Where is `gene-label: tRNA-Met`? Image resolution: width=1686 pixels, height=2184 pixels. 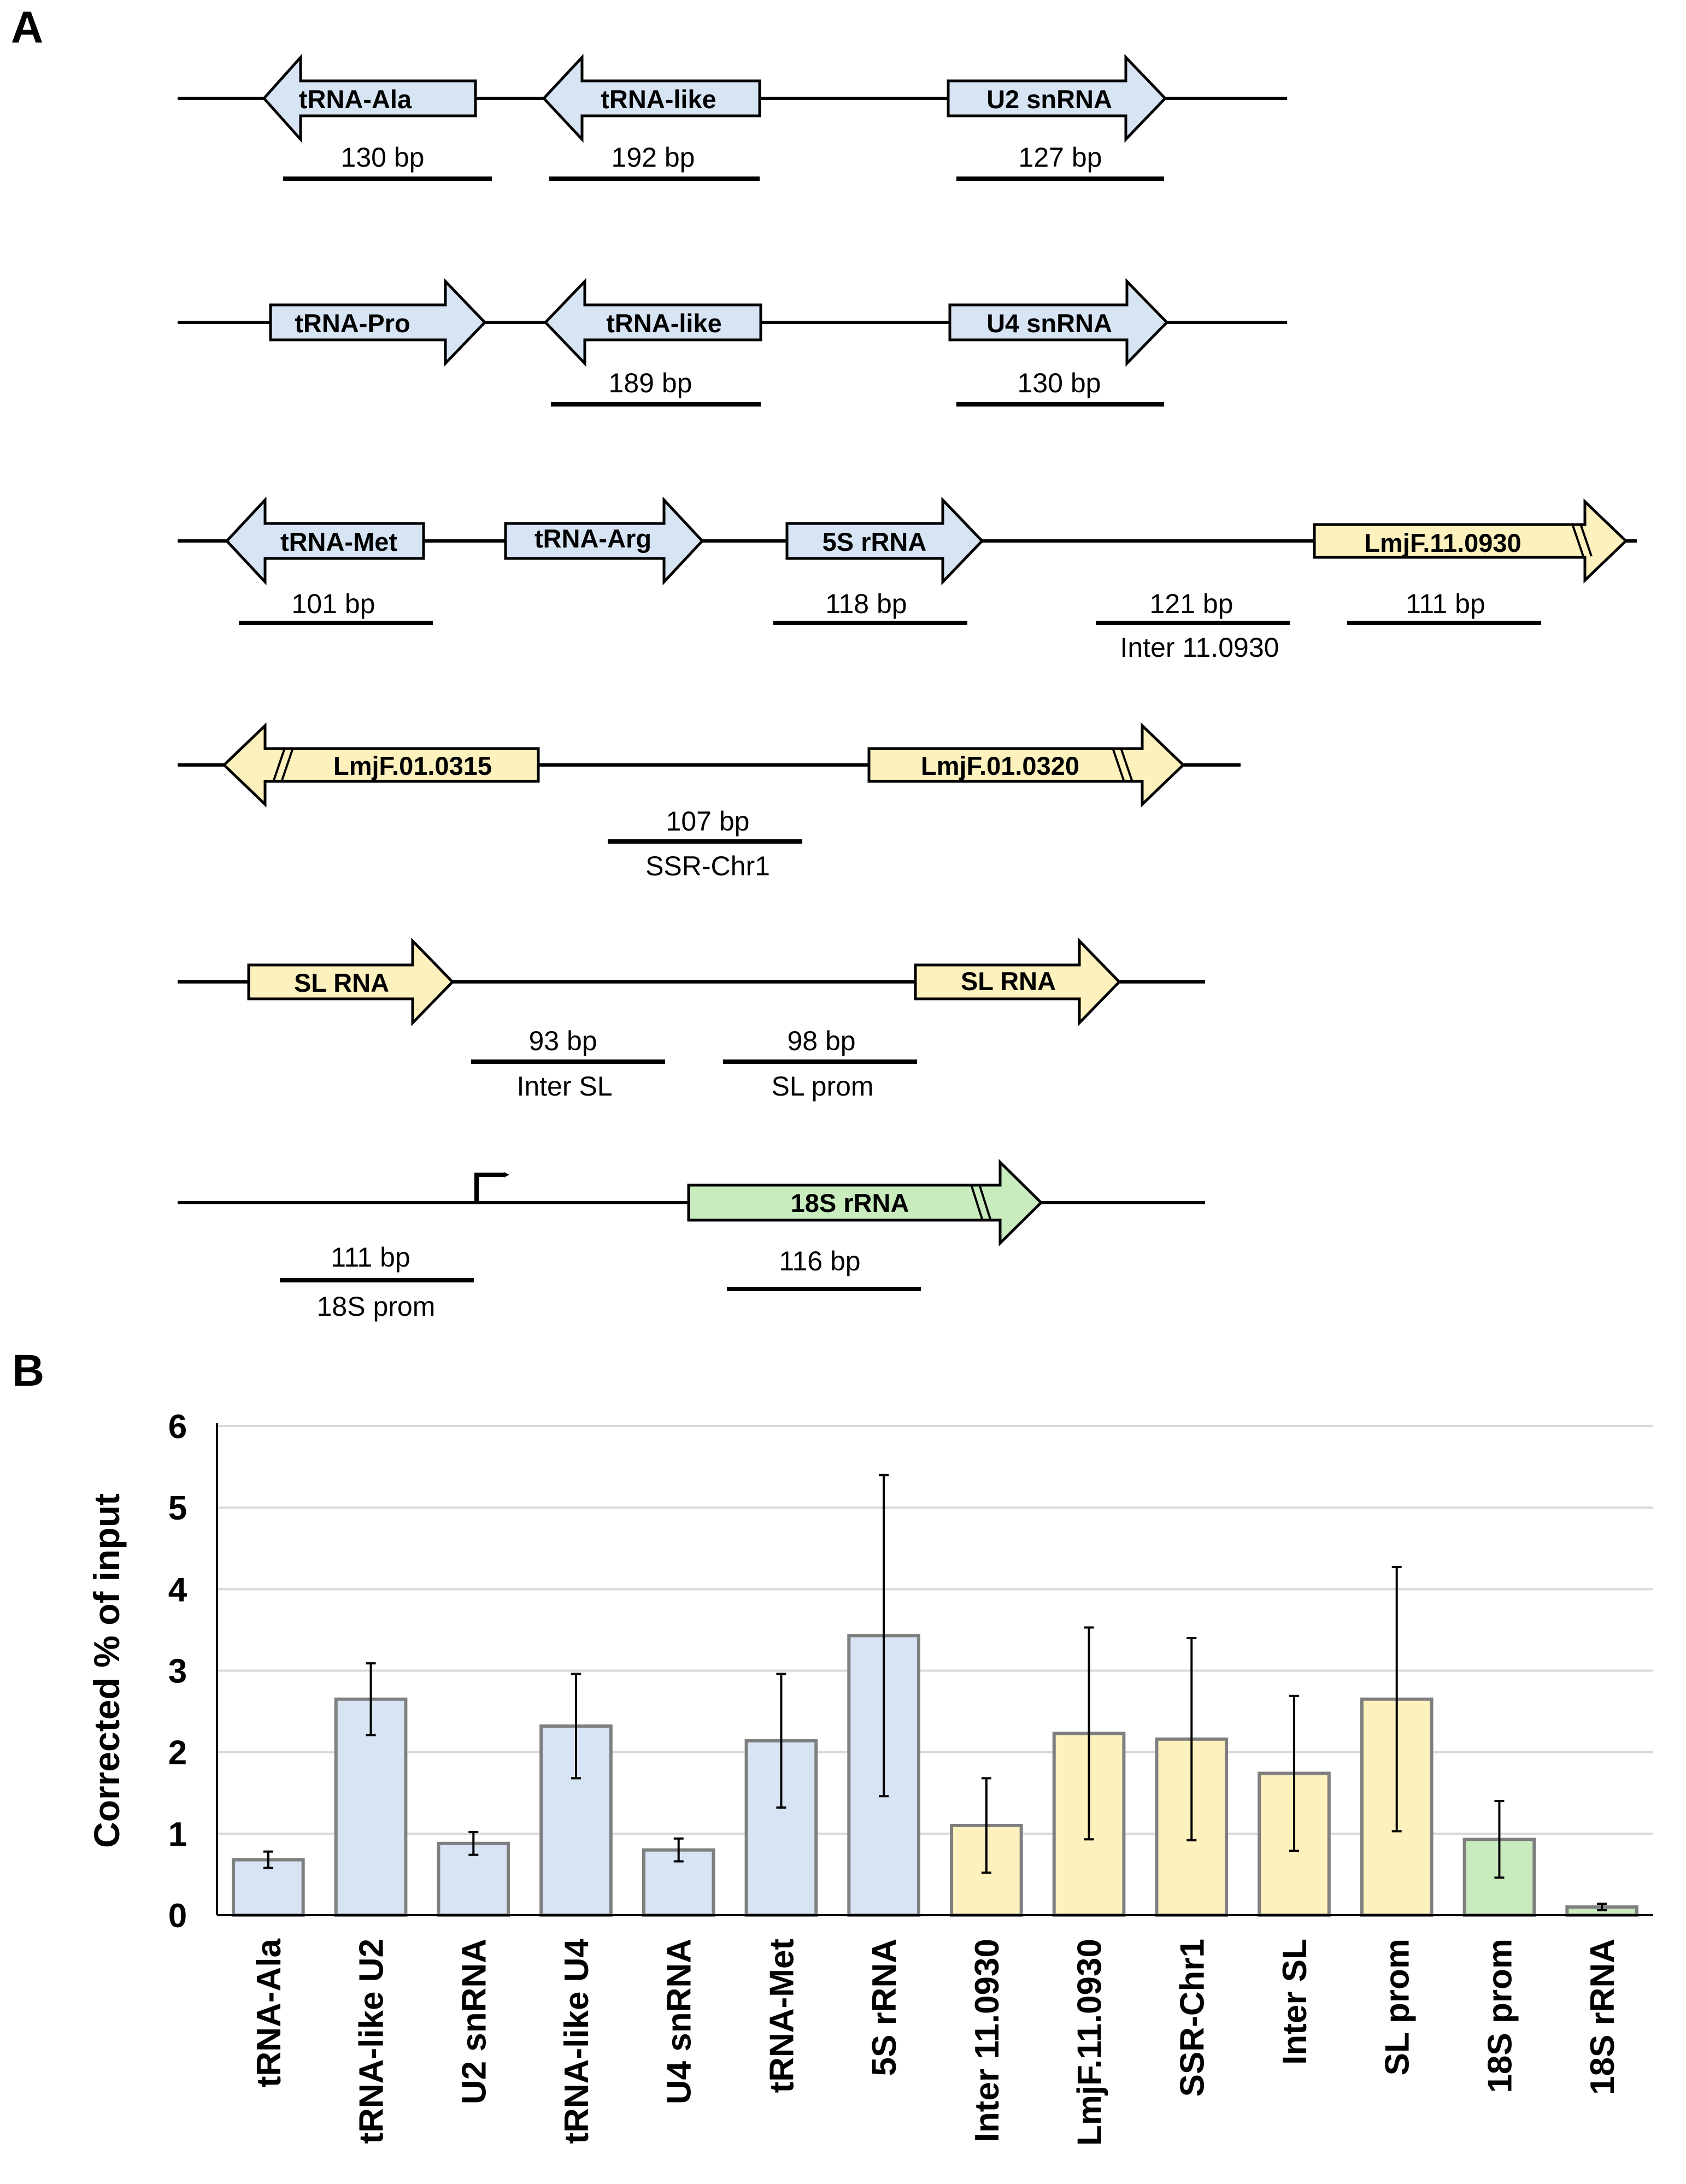
gene-label: tRNA-Met is located at coordinates (338, 541).